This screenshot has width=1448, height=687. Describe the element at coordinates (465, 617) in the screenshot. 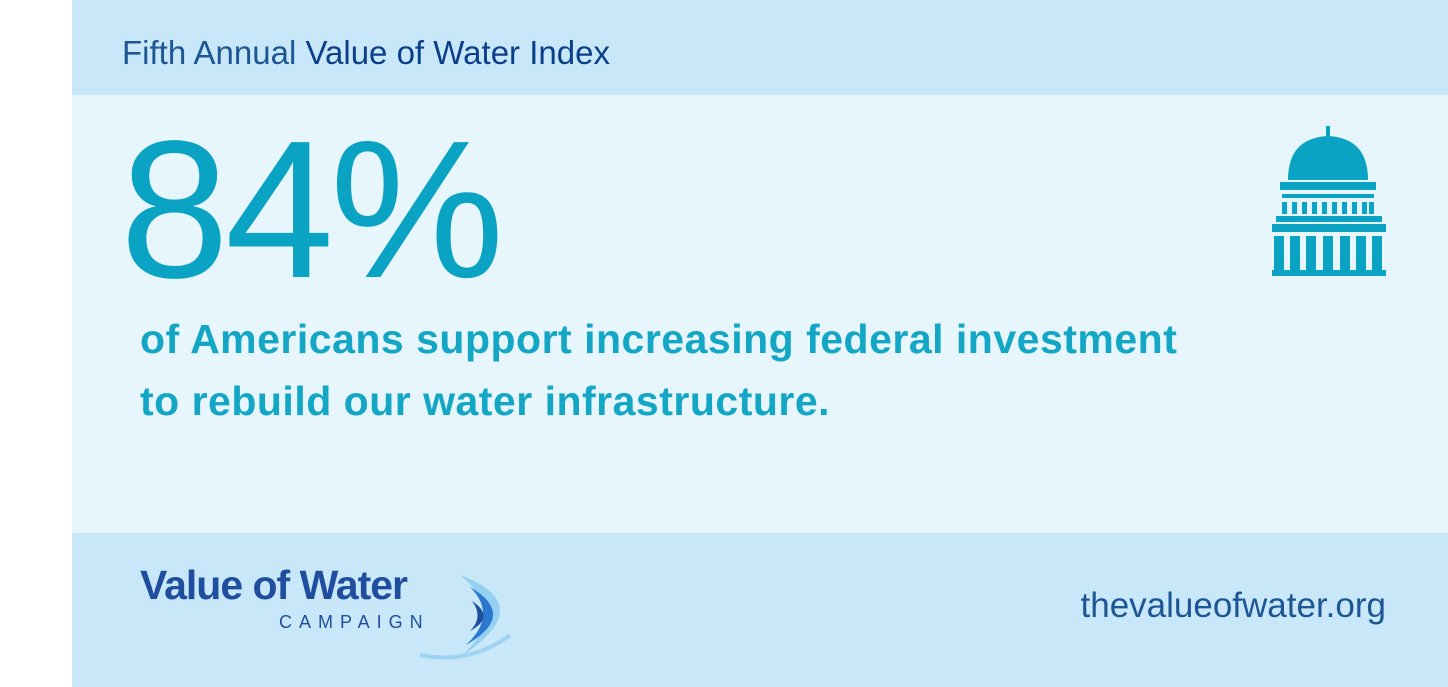

I see `logo-swirl` at that location.